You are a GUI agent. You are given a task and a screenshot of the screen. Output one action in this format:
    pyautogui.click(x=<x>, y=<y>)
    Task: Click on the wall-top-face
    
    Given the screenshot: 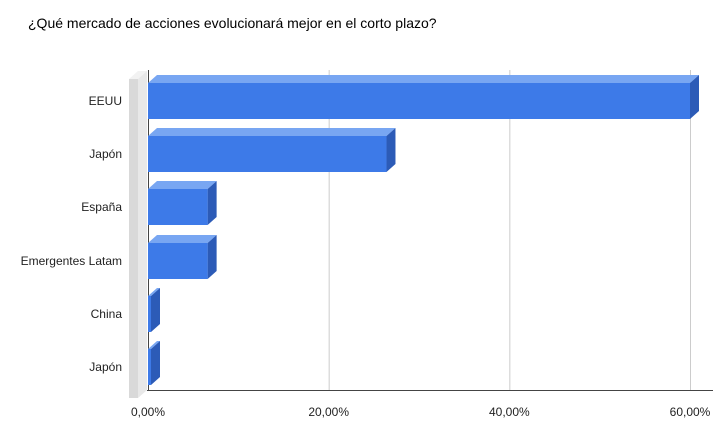 What is the action you would take?
    pyautogui.click(x=138, y=75)
    